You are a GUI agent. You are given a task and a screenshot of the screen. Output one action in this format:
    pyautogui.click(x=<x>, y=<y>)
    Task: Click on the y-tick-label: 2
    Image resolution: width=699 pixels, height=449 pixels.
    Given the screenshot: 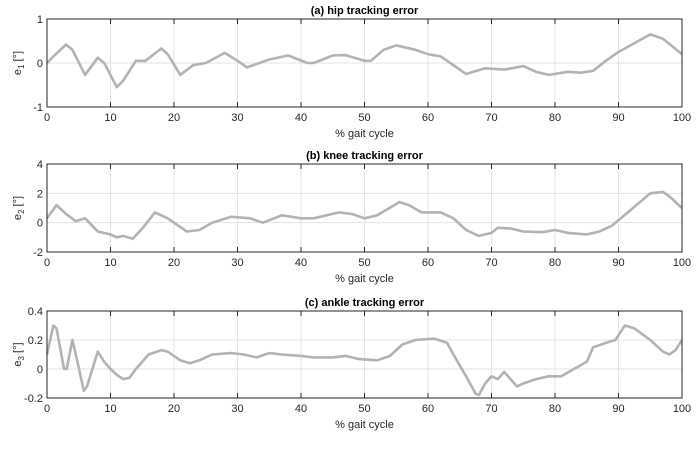 What is the action you would take?
    pyautogui.click(x=40, y=194)
    